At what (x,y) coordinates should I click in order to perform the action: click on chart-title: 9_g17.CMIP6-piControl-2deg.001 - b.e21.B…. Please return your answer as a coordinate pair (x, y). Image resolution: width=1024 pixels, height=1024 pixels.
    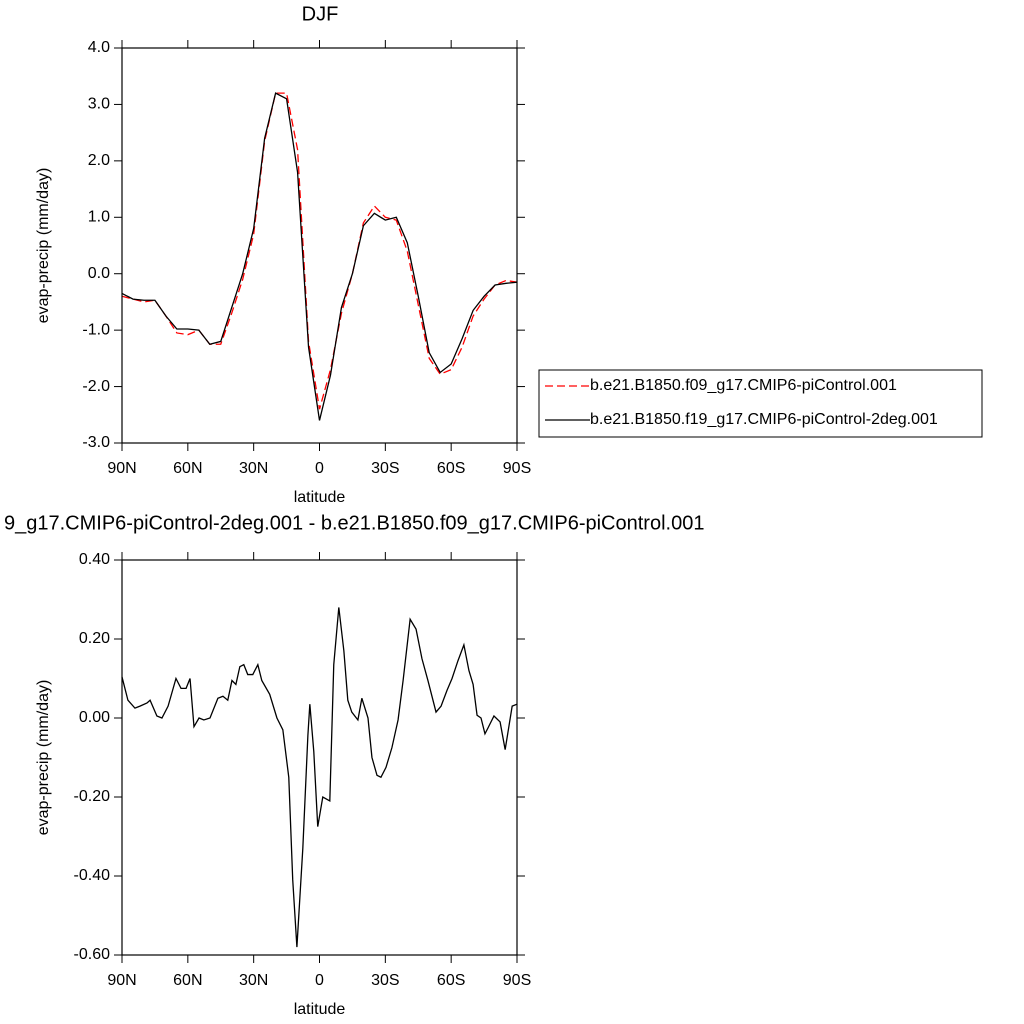
    Looking at the image, I should click on (354, 523).